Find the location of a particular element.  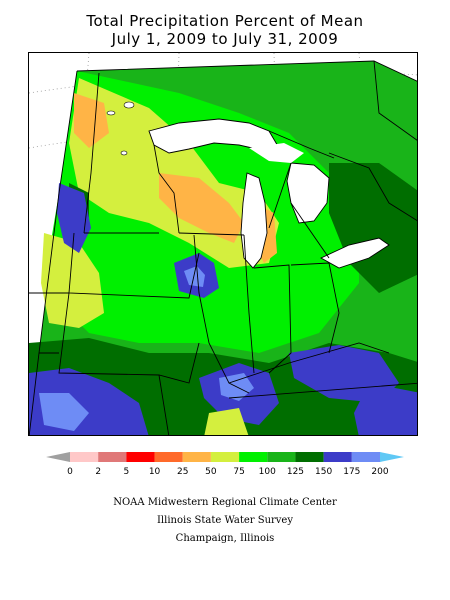

color-legend: 0 2 5 10 25 50 75 100 125 150 175 200 is located at coordinates (230, 463).